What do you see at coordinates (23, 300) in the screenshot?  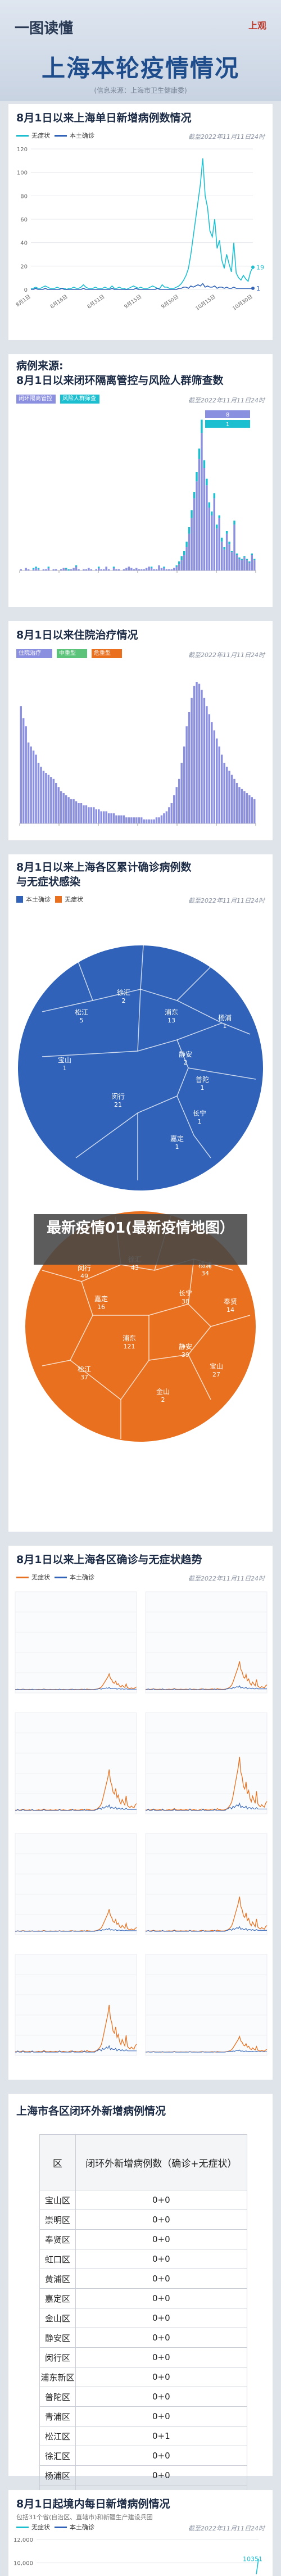 I see `x-tick-label: 8月1日` at bounding box center [23, 300].